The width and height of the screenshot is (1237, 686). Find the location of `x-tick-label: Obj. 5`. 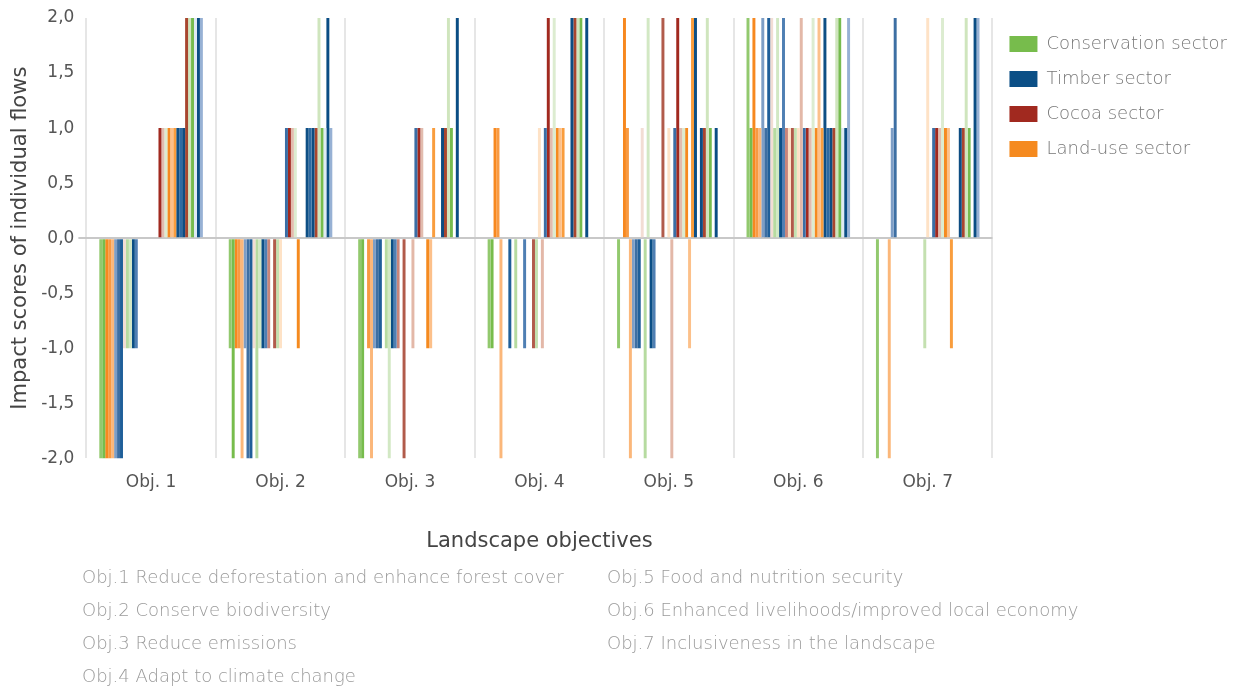

x-tick-label: Obj. 5 is located at coordinates (669, 481).